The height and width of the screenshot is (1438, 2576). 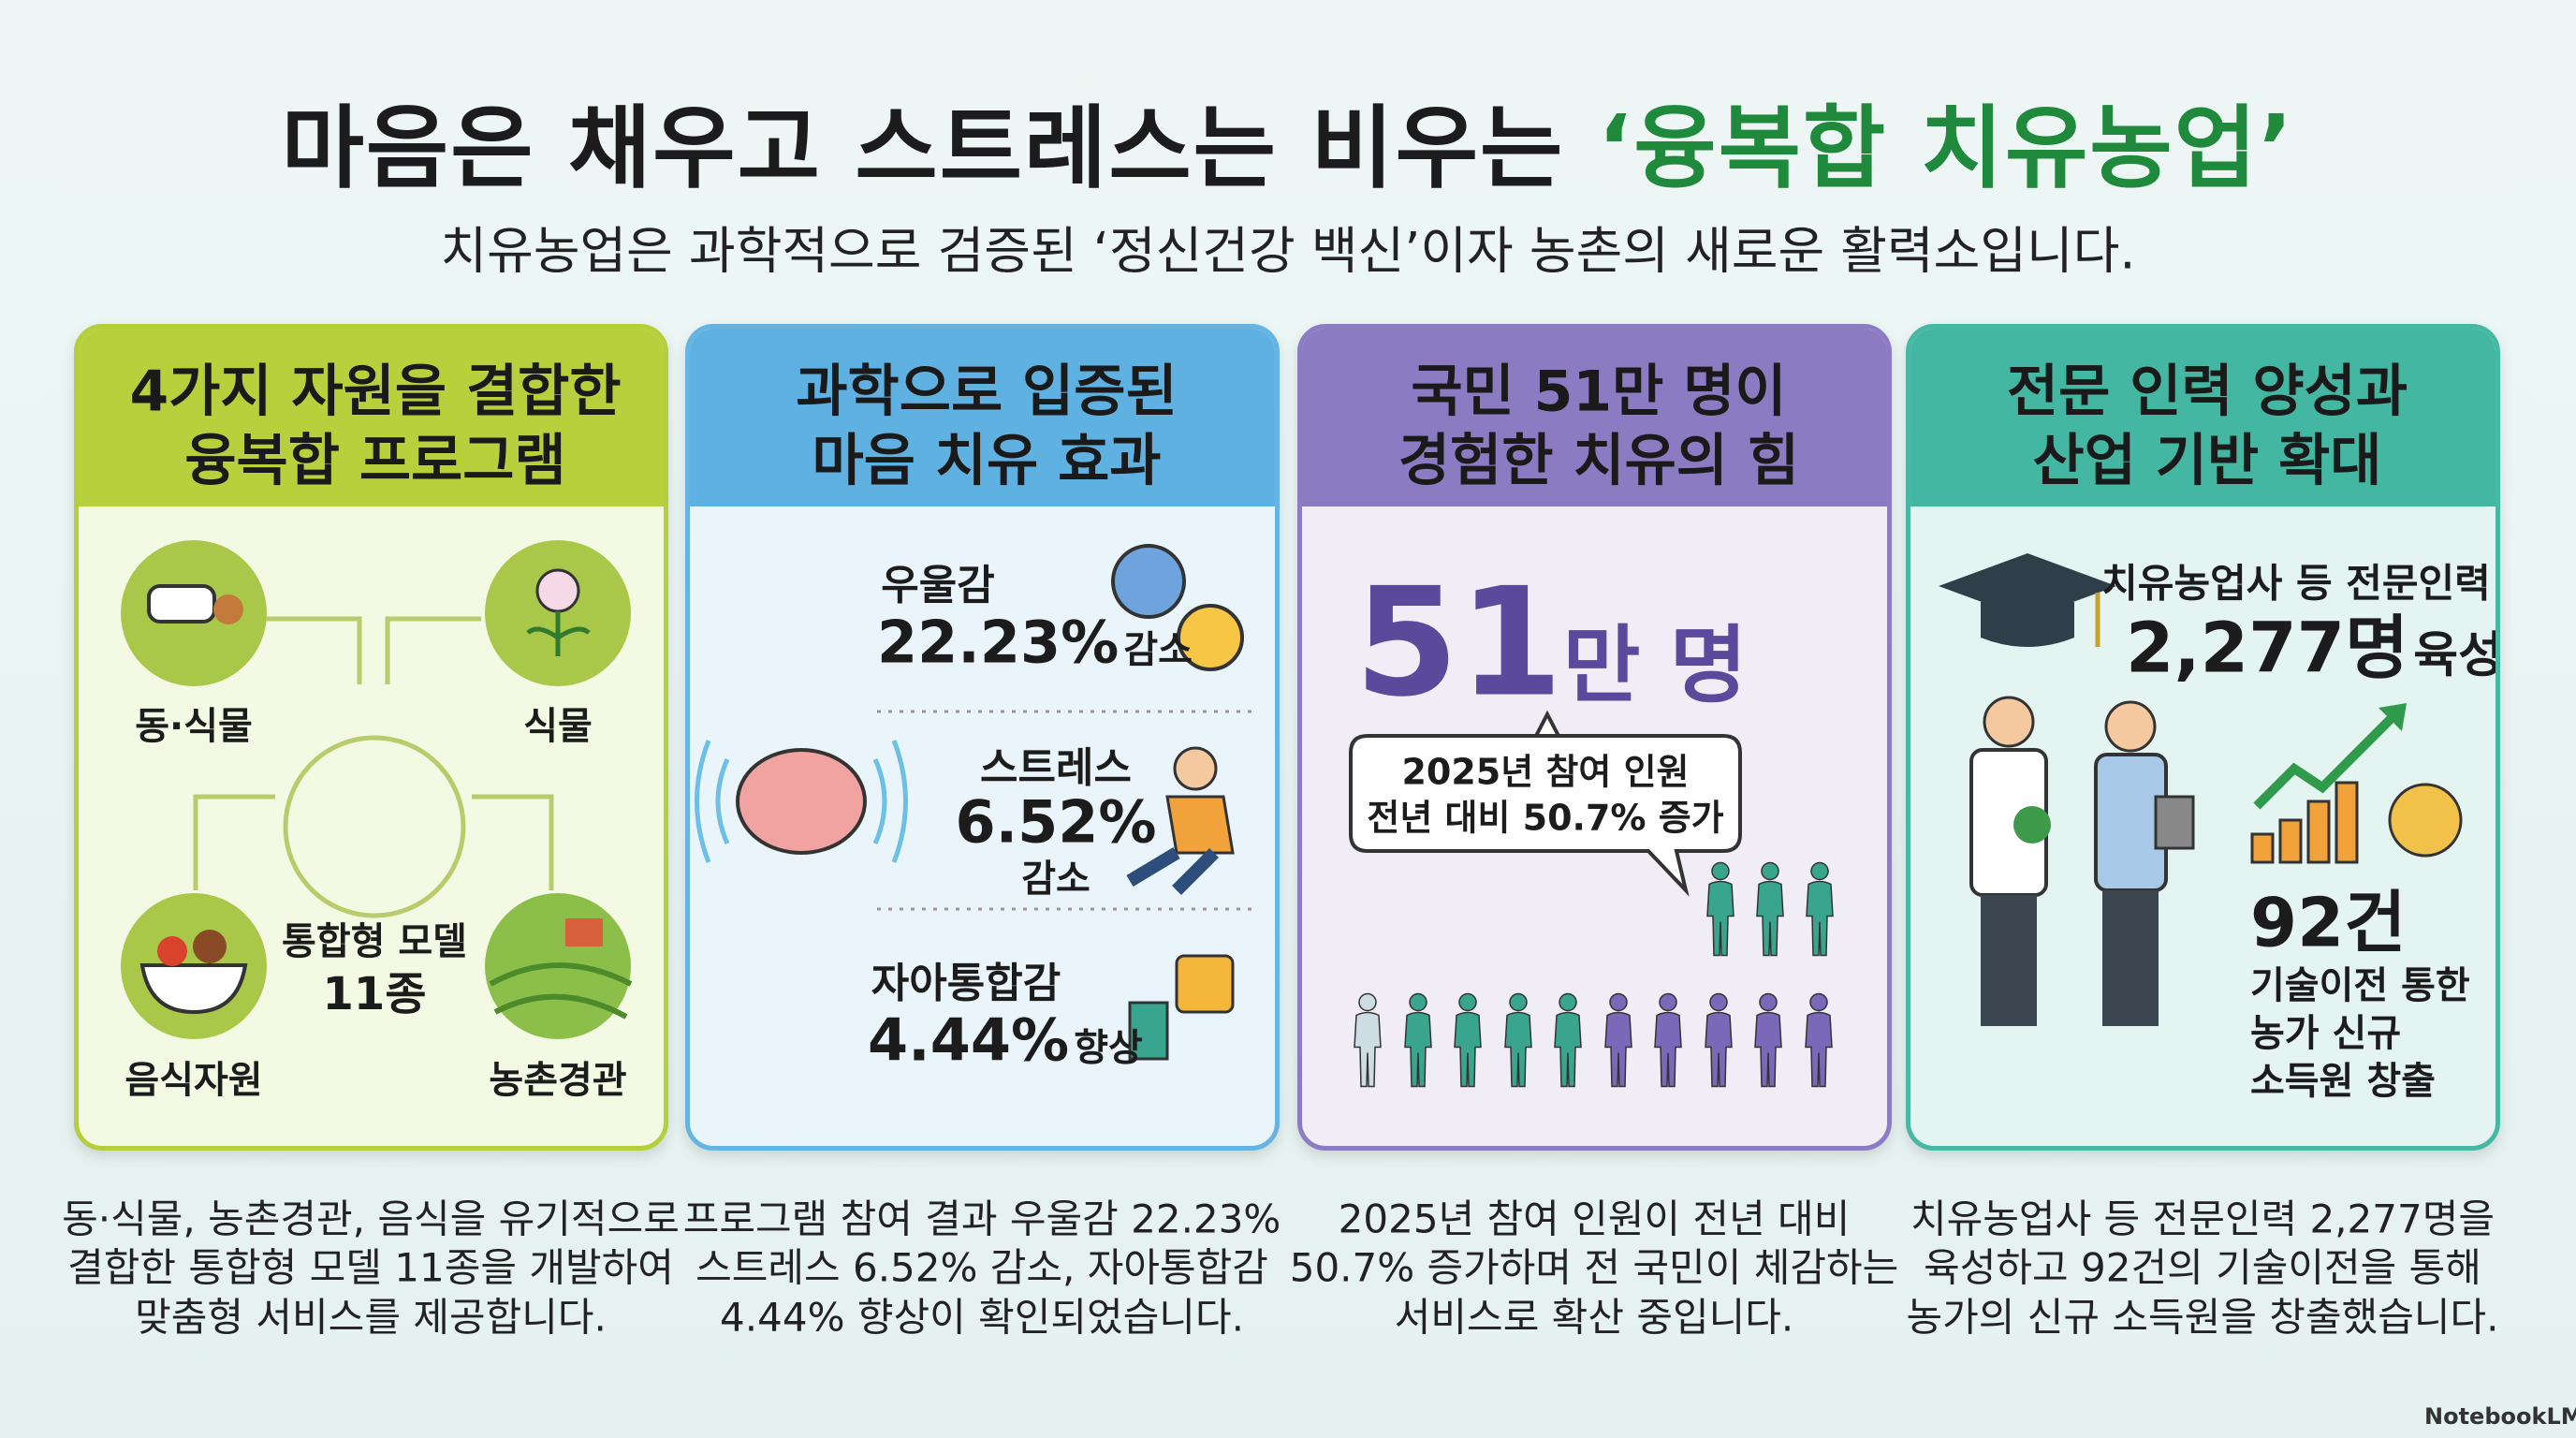 I want to click on caption: 스트레스 6.52% 감소, 자아통합감, so click(x=981, y=1267).